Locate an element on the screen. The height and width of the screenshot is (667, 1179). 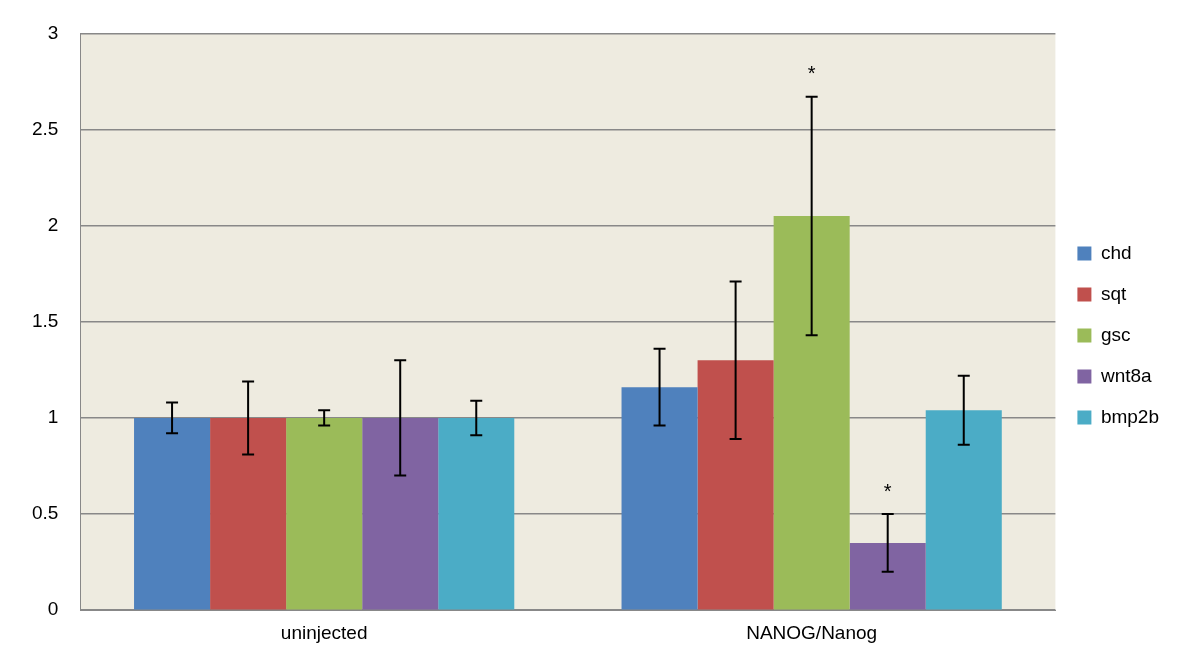
y-tick-label: 1 is located at coordinates (53, 417).